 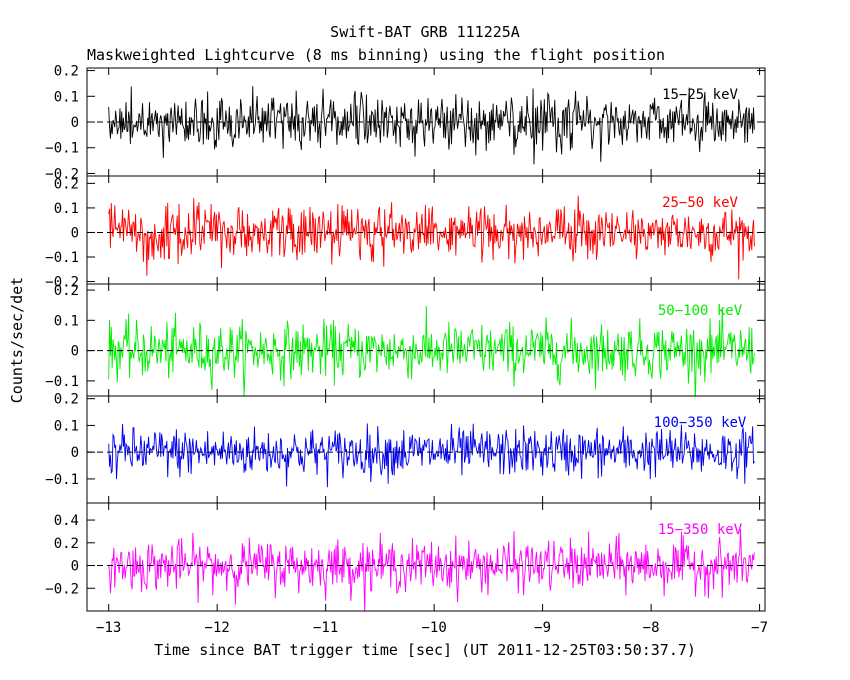 I want to click on panel-2: −0.2 −0.1 0 0.1 0.2 25−50 keV, so click(x=405, y=233).